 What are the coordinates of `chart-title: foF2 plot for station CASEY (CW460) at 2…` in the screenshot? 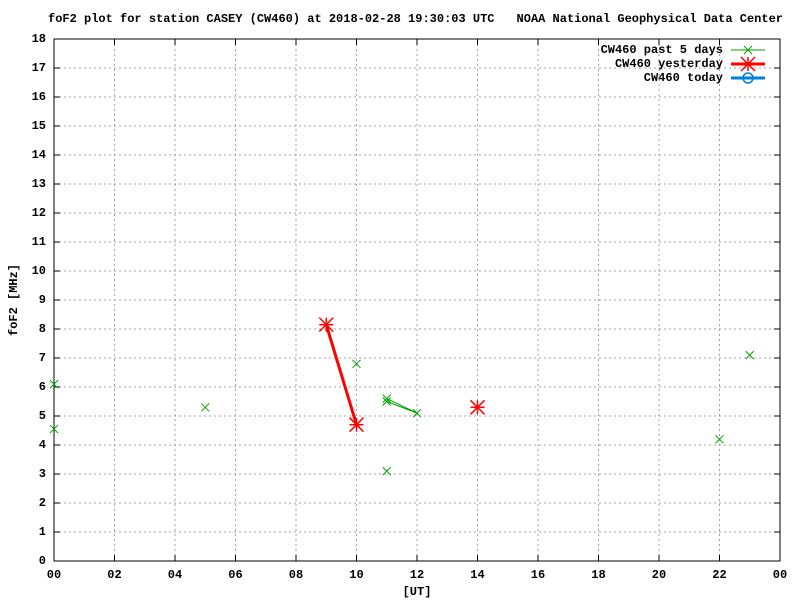 It's located at (271, 19).